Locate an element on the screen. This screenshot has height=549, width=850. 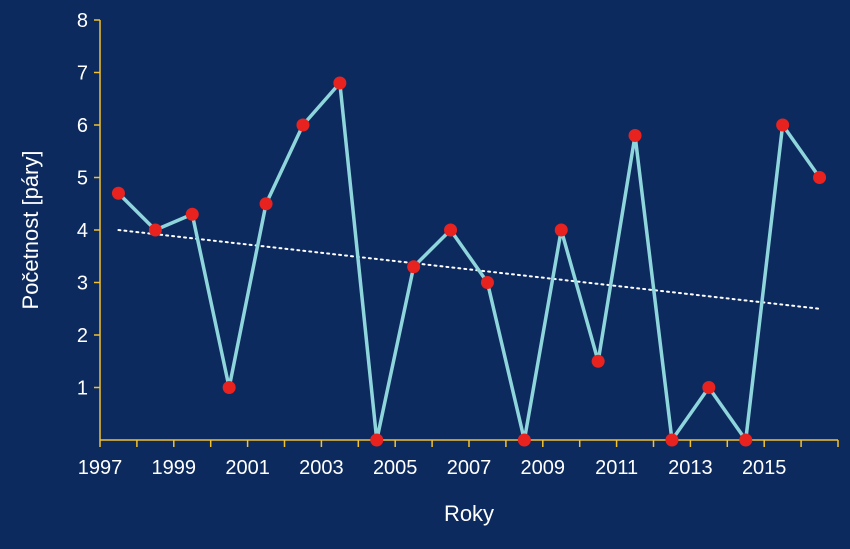
x-tick-label: 2003 is located at coordinates (321, 468).